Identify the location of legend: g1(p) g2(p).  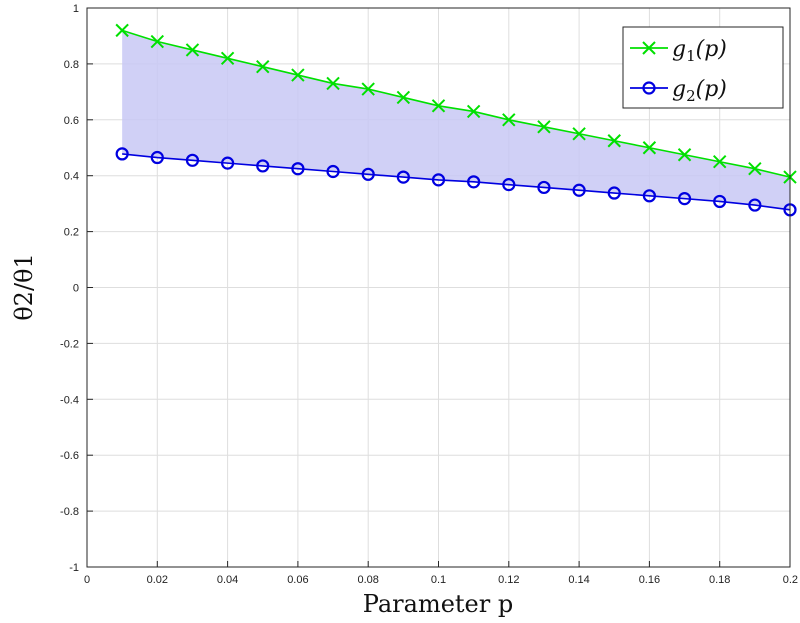
(703, 67).